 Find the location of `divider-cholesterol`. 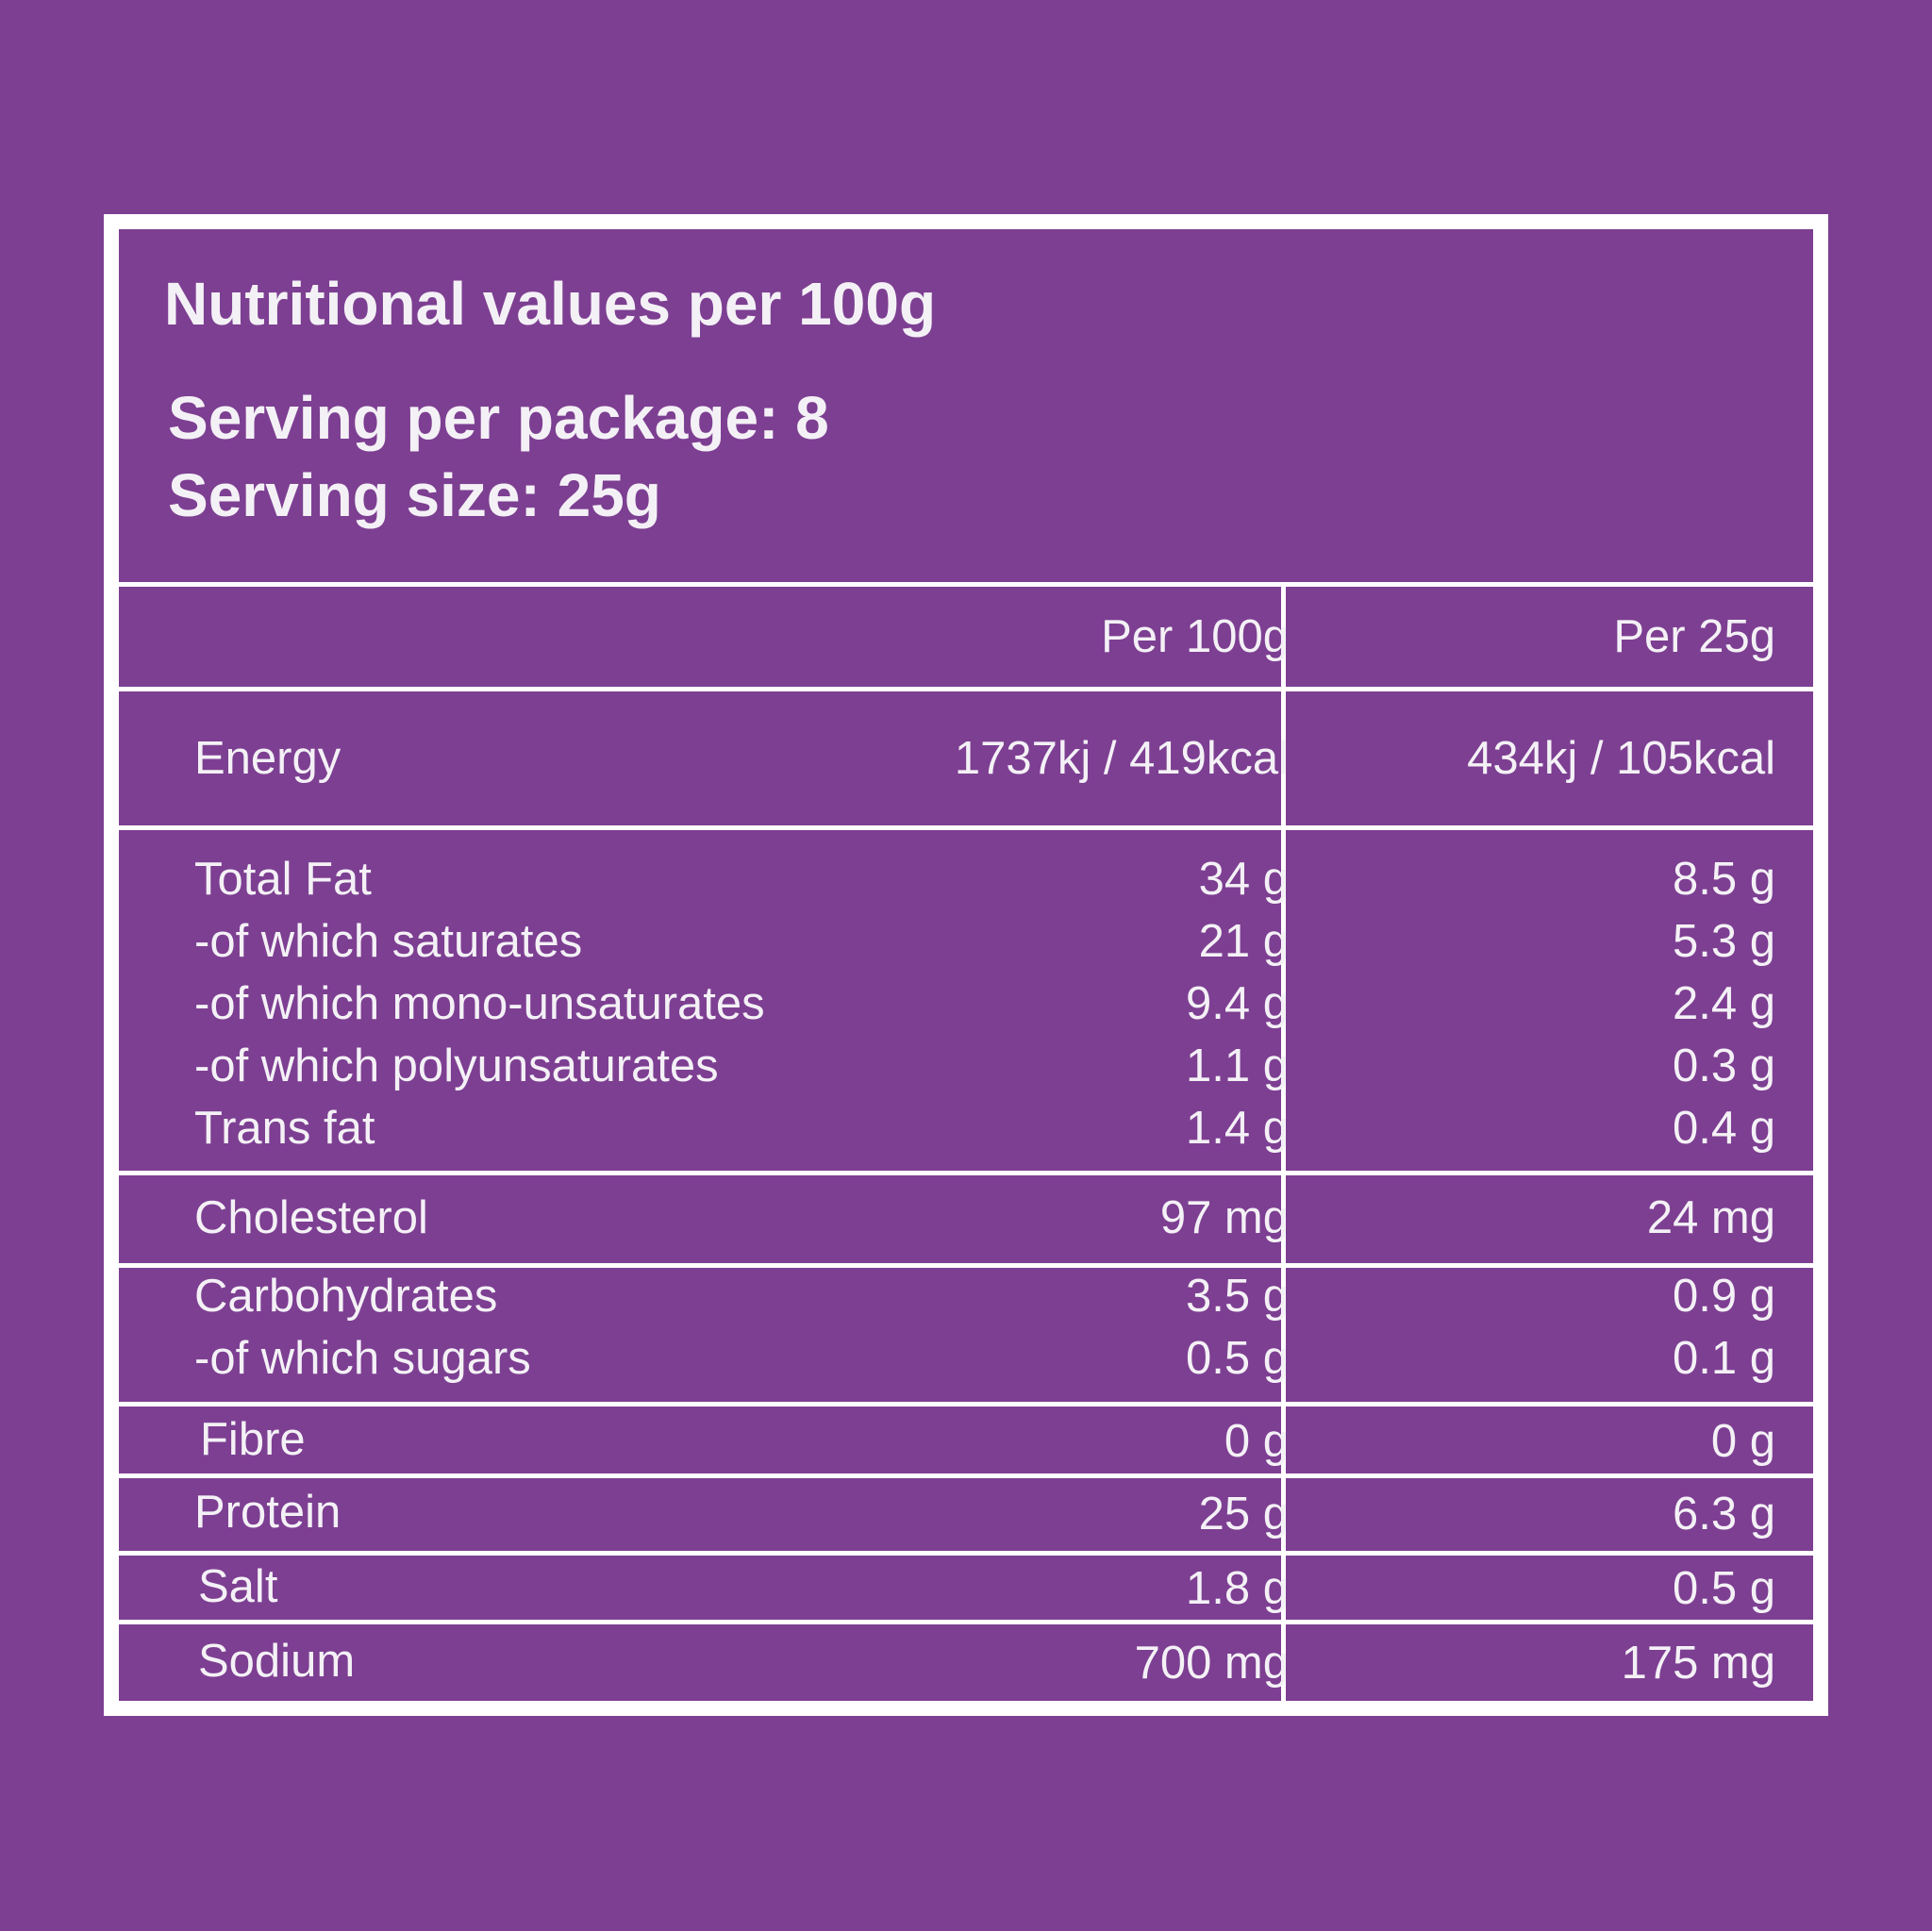

divider-cholesterol is located at coordinates (966, 1265).